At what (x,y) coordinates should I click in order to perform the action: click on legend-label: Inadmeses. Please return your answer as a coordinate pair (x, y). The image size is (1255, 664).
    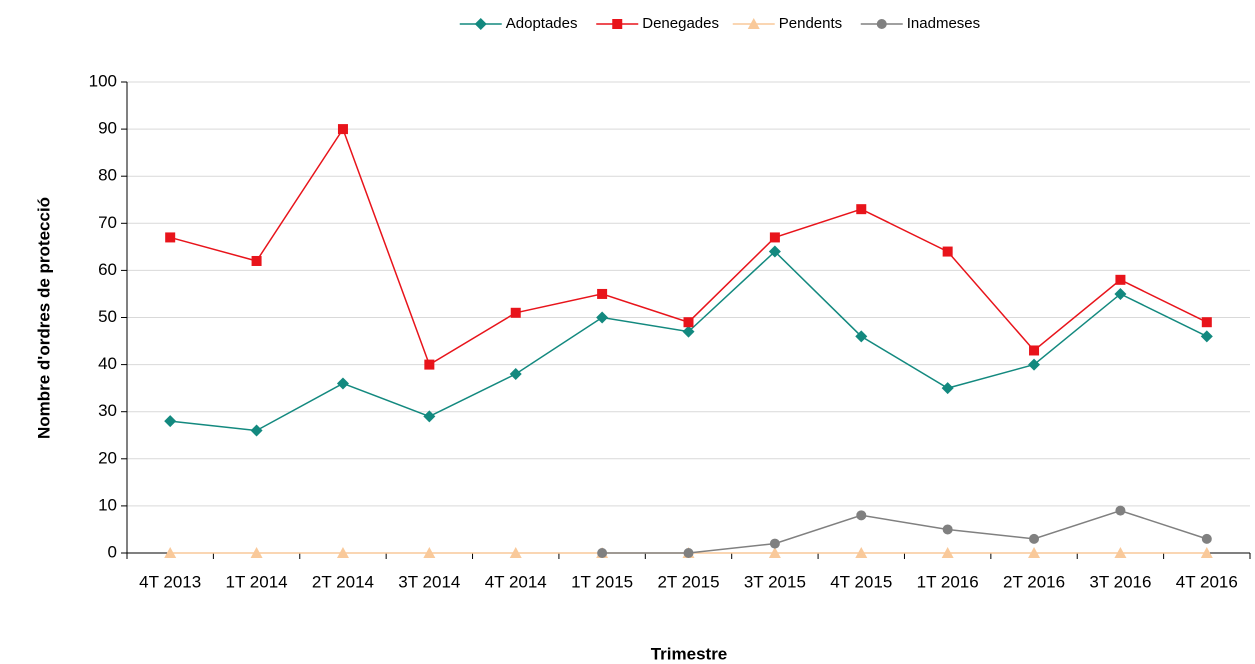
    Looking at the image, I should click on (943, 23).